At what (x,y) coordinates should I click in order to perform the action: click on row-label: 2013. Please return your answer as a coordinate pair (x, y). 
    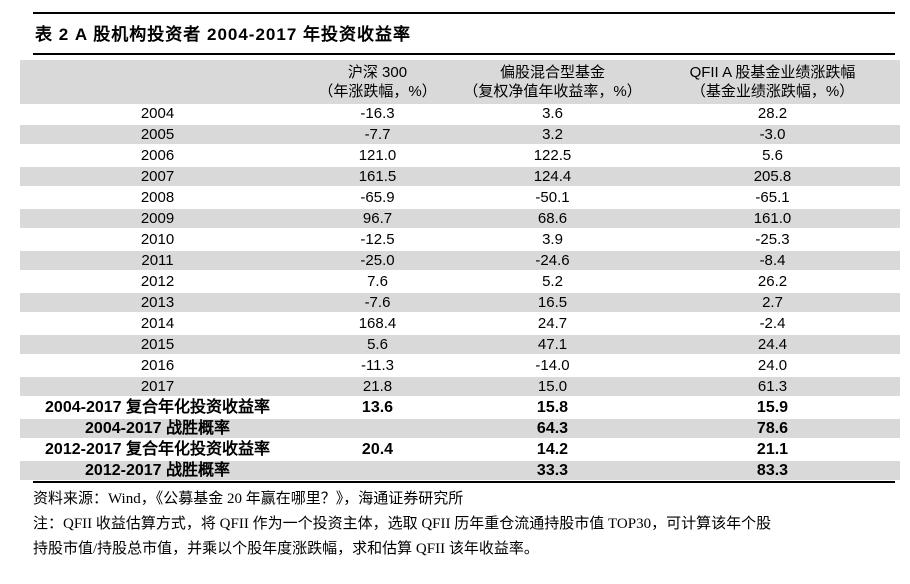
    Looking at the image, I should click on (157, 302).